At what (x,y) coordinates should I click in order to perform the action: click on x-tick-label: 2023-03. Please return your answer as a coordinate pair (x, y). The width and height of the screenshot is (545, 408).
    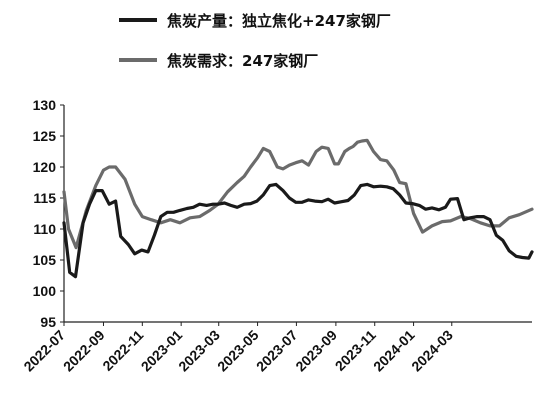
    Looking at the image, I should click on (199, 351).